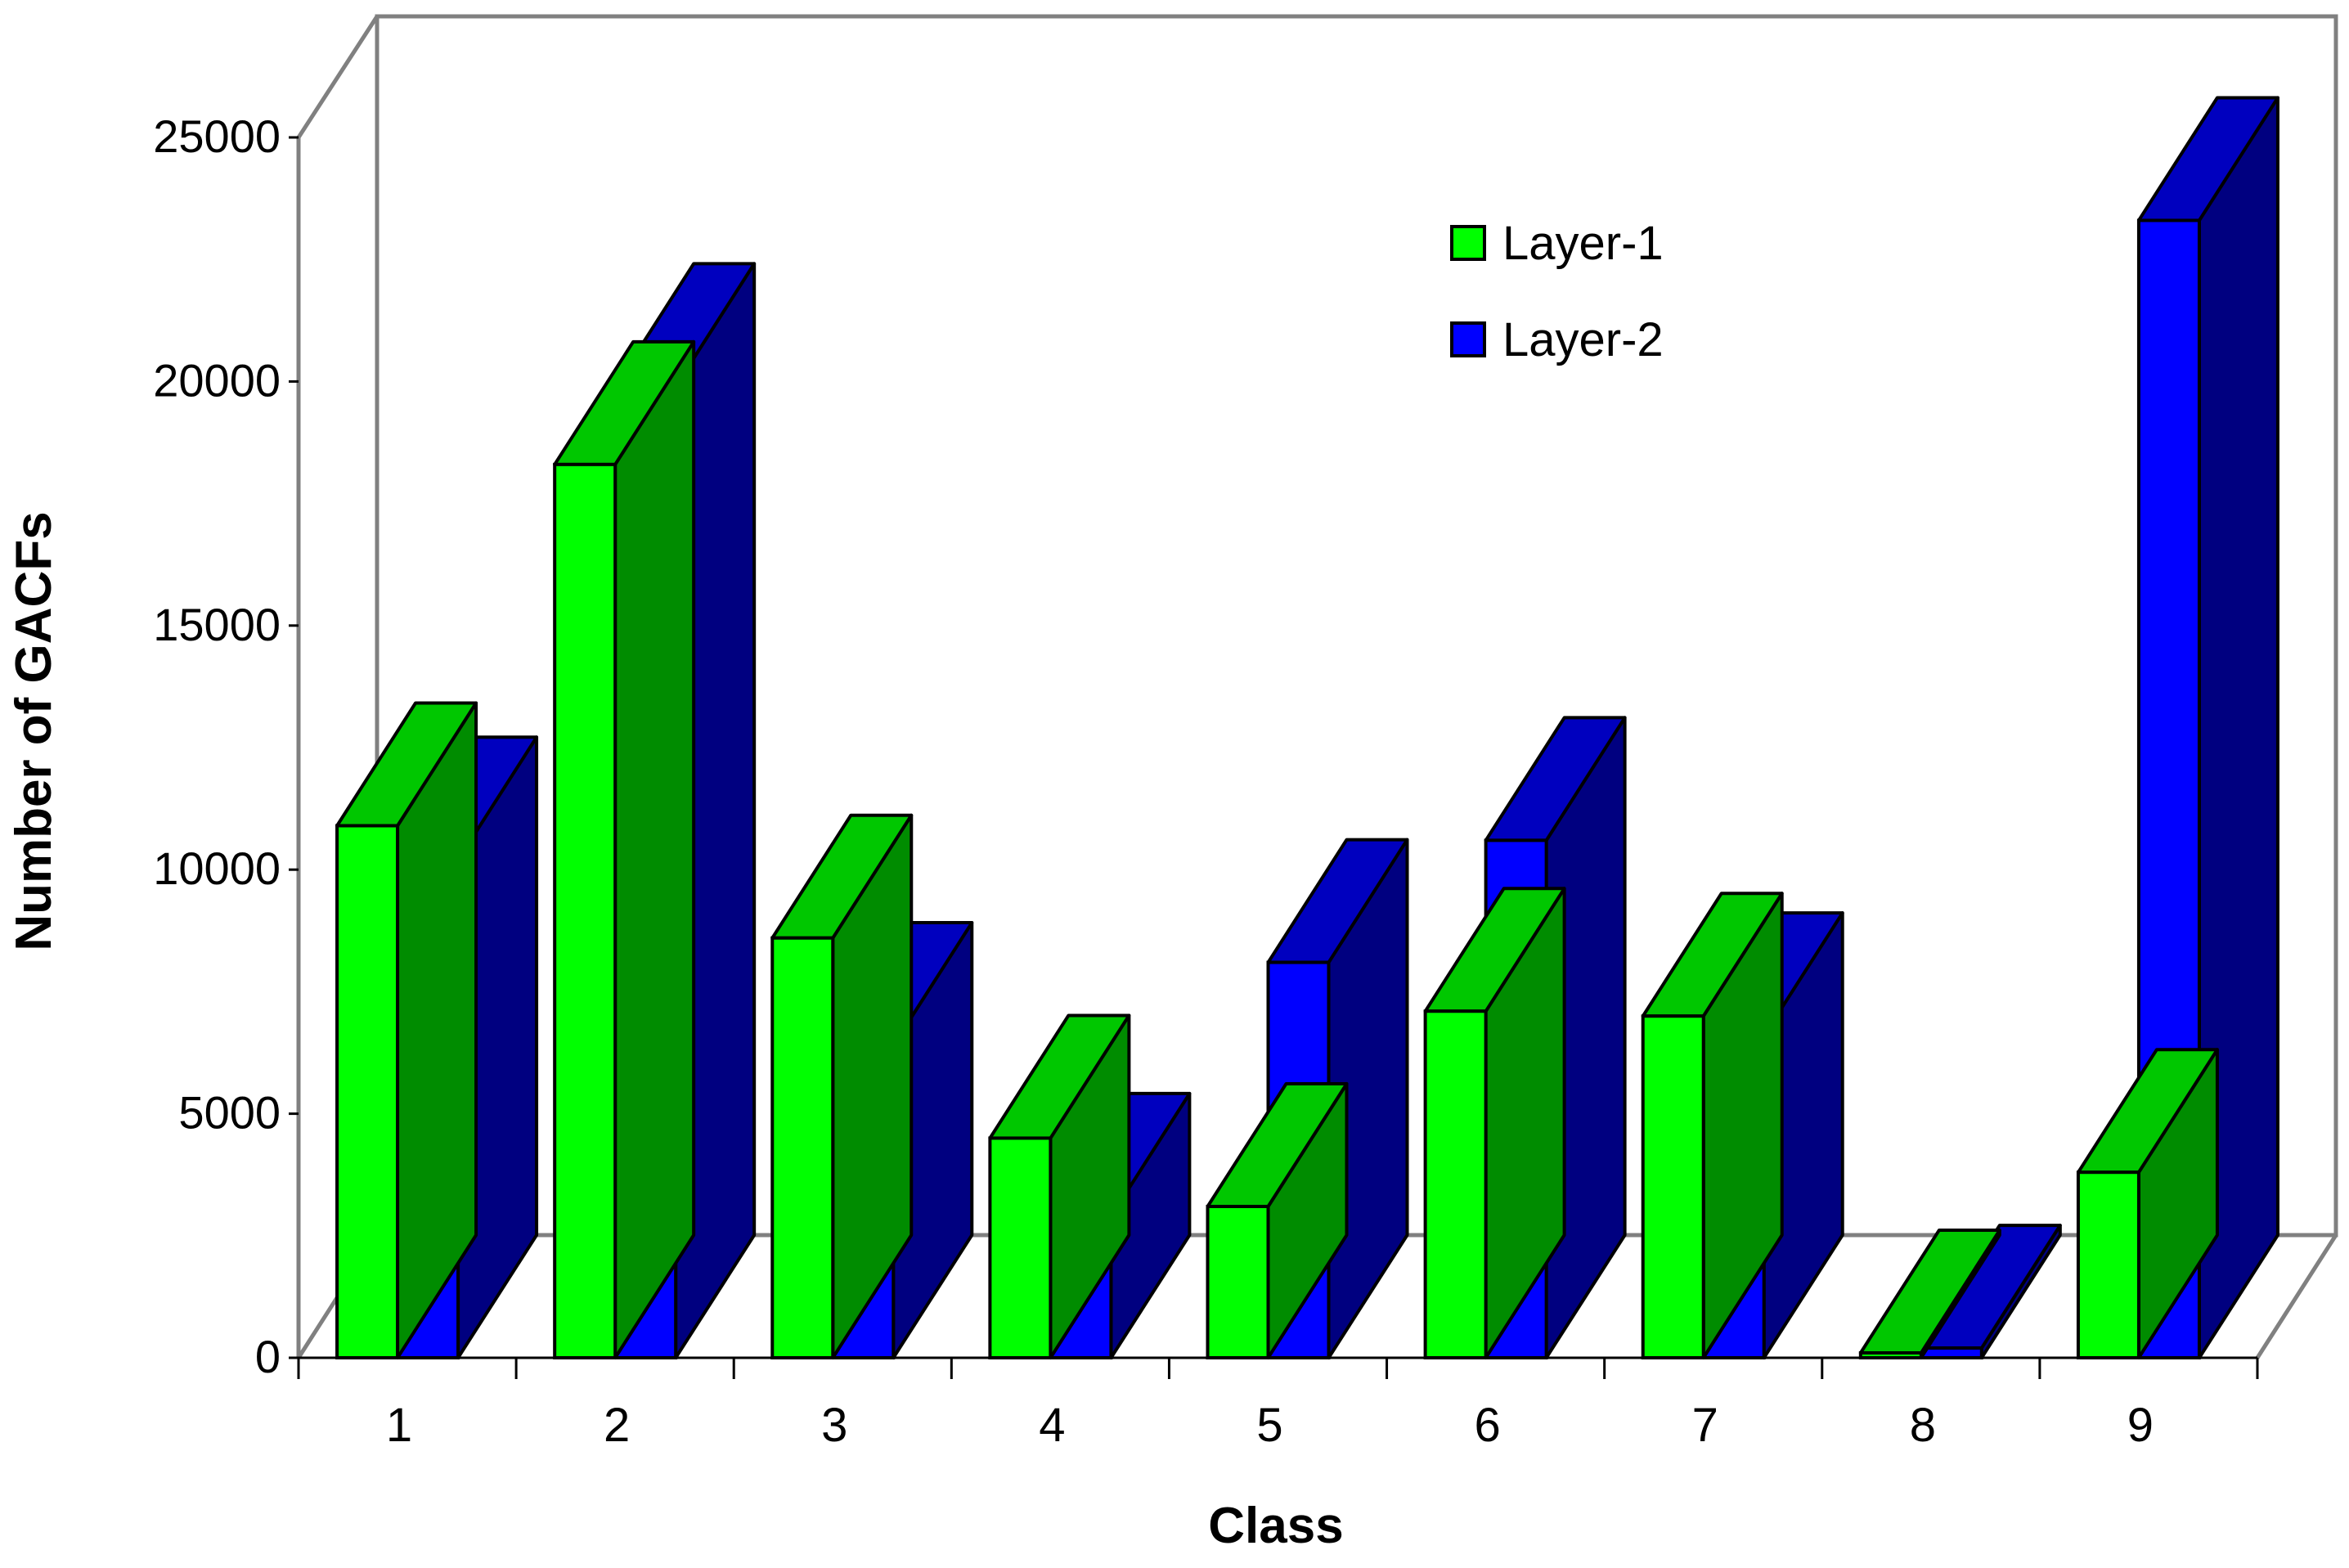 This screenshot has width=2349, height=1568. Describe the element at coordinates (1923, 1425) in the screenshot. I see `x-tick-label: 8` at that location.